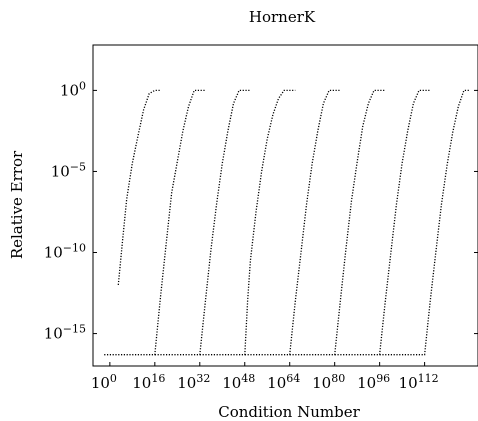  Describe the element at coordinates (373, 382) in the screenshot. I see `x-tick-label: 1096` at that location.